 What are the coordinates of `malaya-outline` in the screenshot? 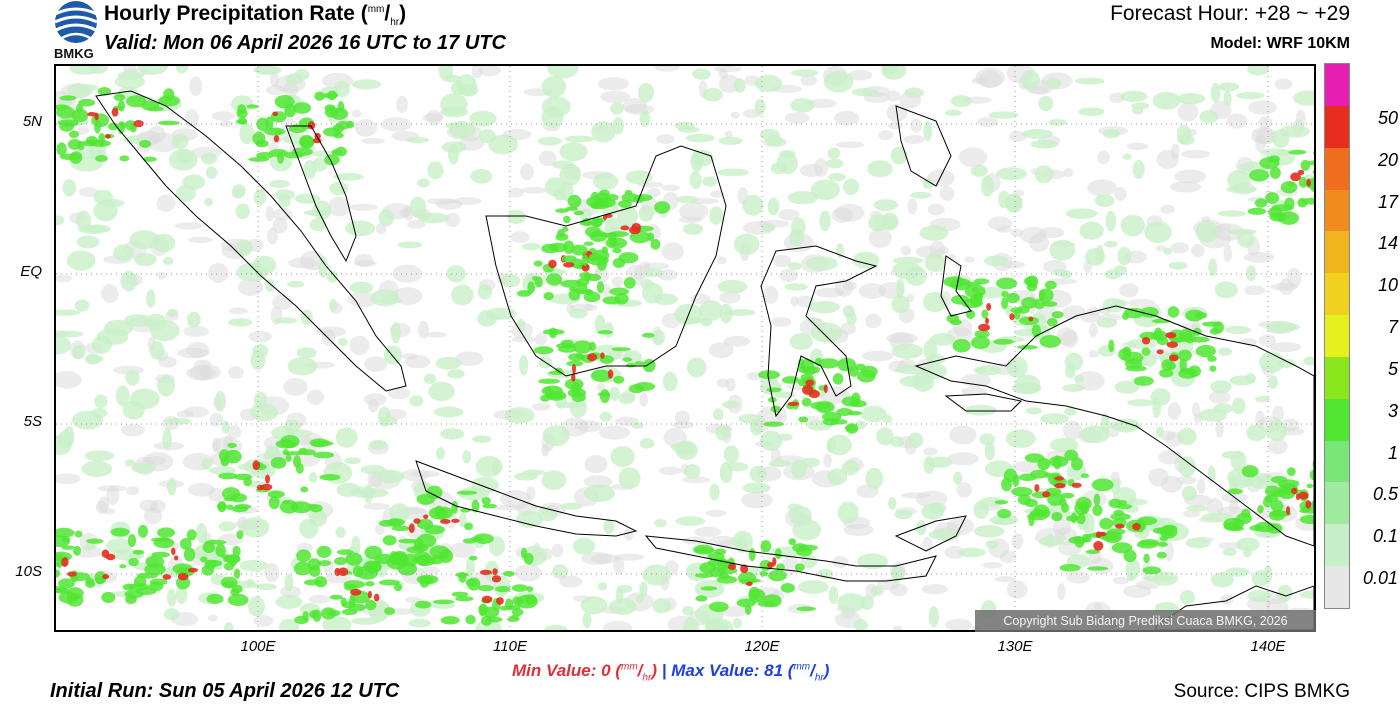 It's located at (321, 194).